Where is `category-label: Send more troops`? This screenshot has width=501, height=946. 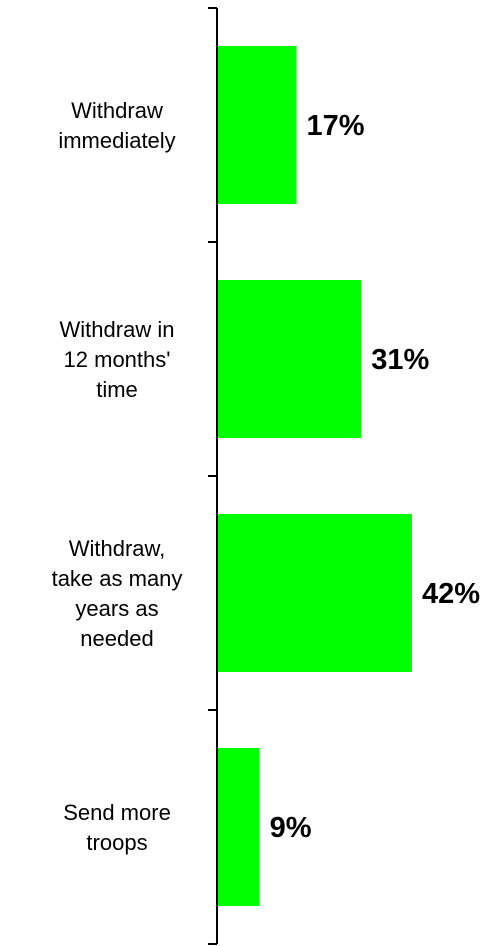
category-label: Send more troops is located at coordinates (117, 827).